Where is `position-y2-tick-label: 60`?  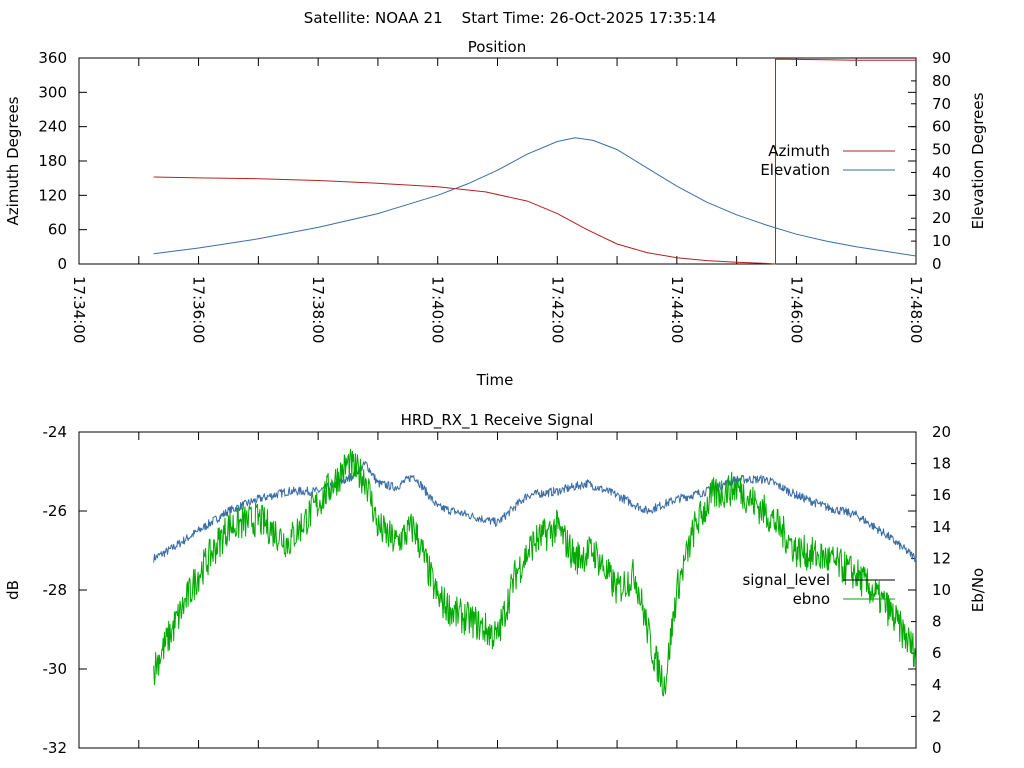 position-y2-tick-label: 60 is located at coordinates (941, 127).